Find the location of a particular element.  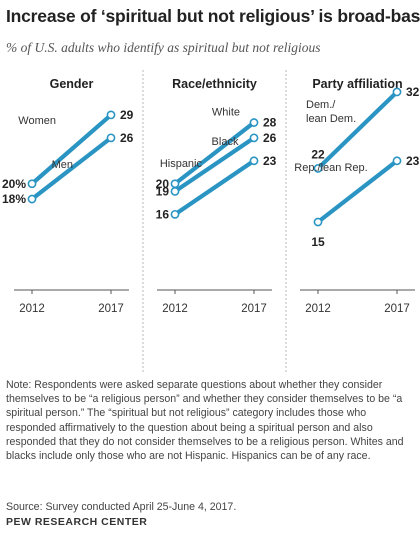

panel-title: Gender is located at coordinates (72, 84).